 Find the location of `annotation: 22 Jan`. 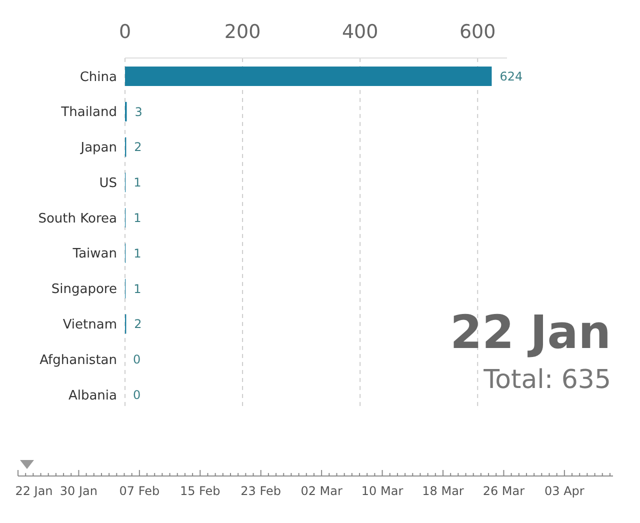

annotation: 22 Jan is located at coordinates (530, 332).